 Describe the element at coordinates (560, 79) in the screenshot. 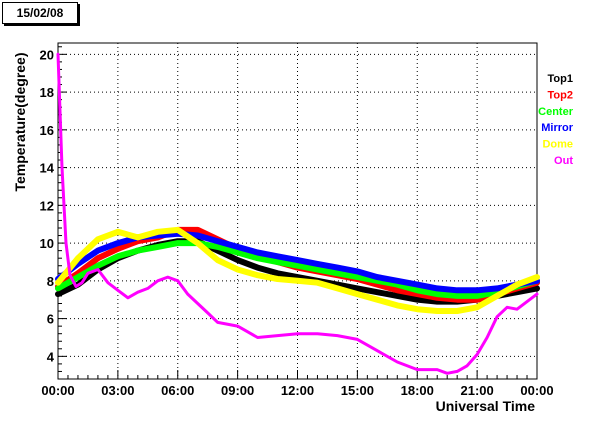

I see `legend-entry-top1: Top1` at that location.